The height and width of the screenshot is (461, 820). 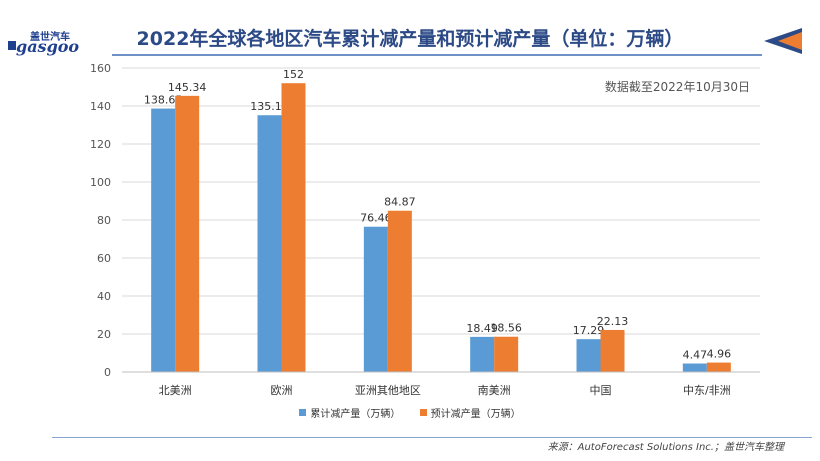 What do you see at coordinates (494, 390) in the screenshot?
I see `x-category-label: 南美洲` at bounding box center [494, 390].